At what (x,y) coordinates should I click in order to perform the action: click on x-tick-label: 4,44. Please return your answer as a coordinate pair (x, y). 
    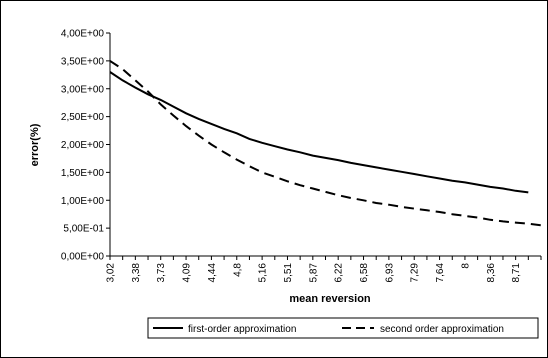
    Looking at the image, I should click on (212, 273).